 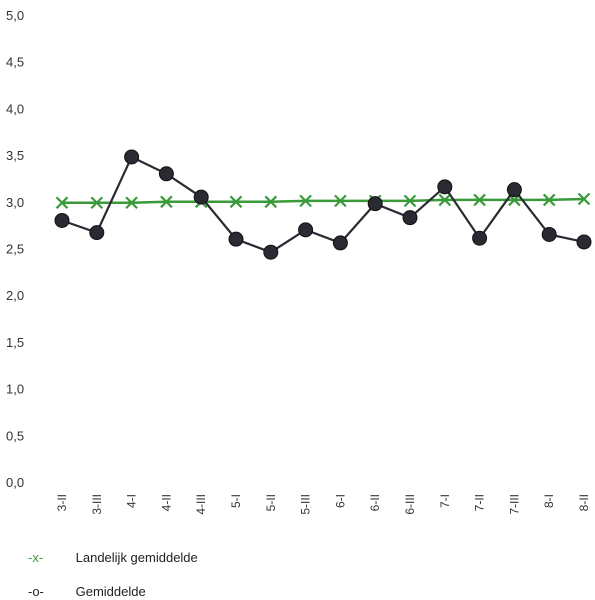 What do you see at coordinates (375, 502) in the screenshot?
I see `x-tick-label: 6-II` at bounding box center [375, 502].